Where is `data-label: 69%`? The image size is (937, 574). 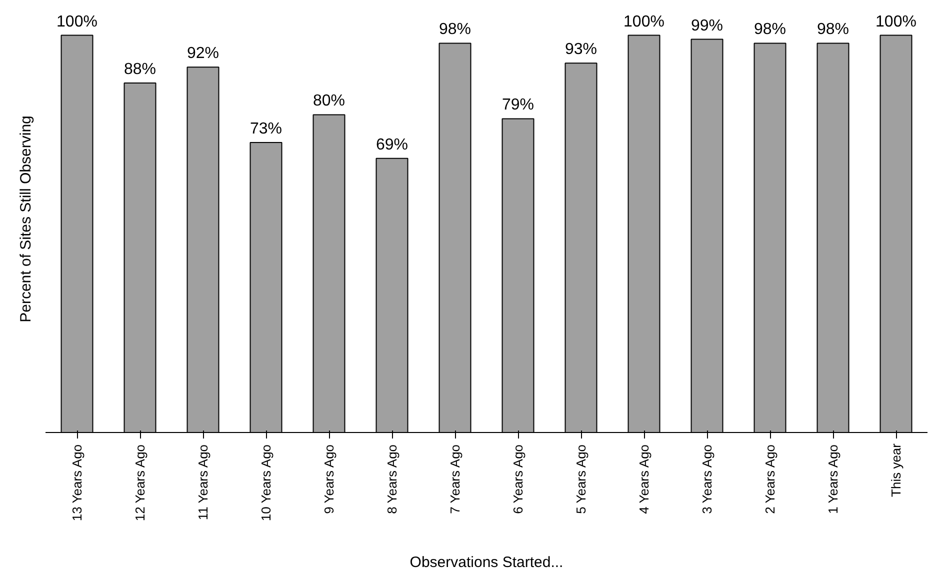
data-label: 69% is located at coordinates (392, 145).